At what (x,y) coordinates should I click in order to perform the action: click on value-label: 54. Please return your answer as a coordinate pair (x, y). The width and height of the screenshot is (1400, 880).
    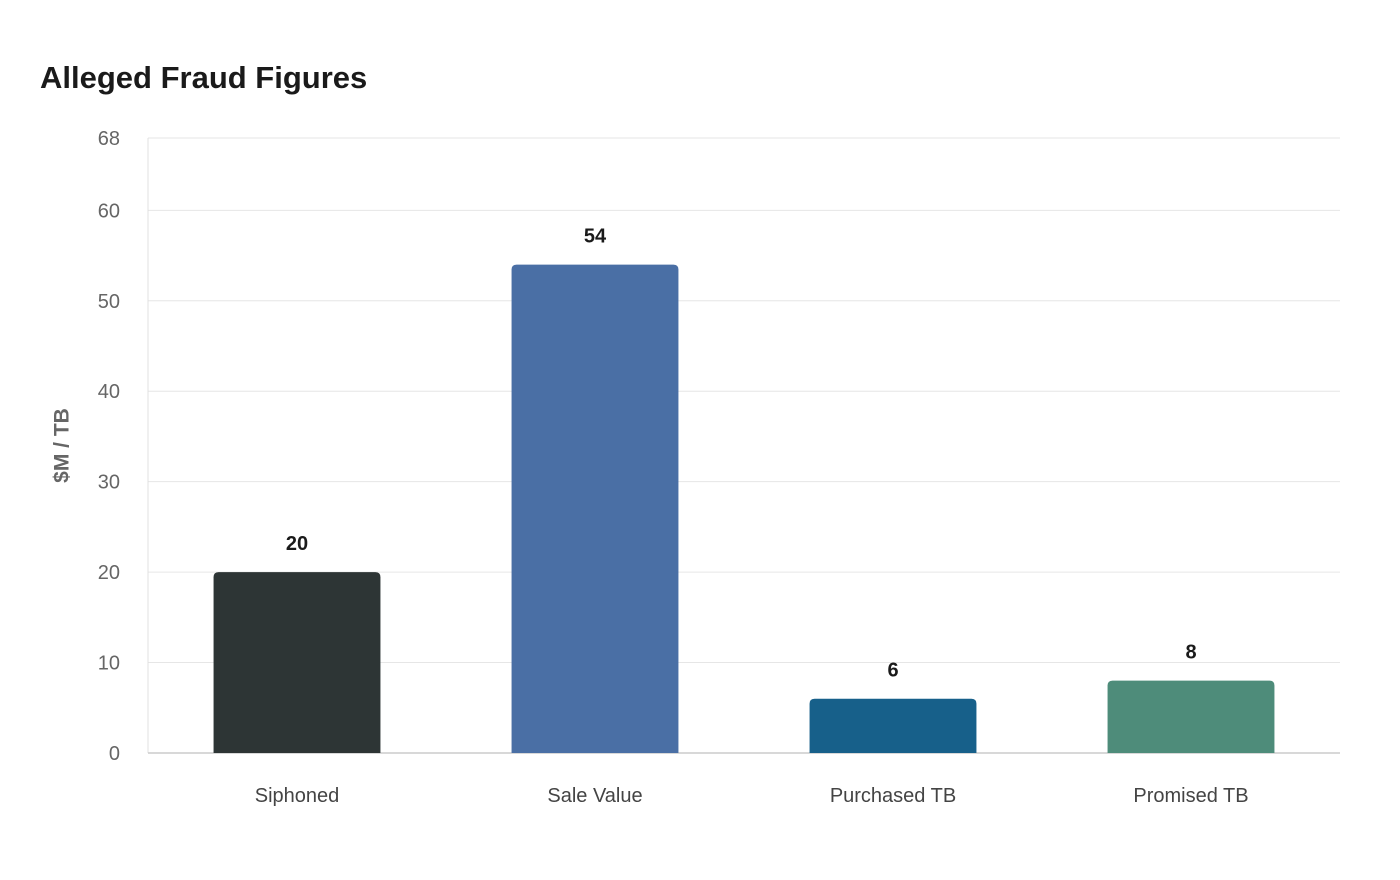
    Looking at the image, I should click on (595, 237).